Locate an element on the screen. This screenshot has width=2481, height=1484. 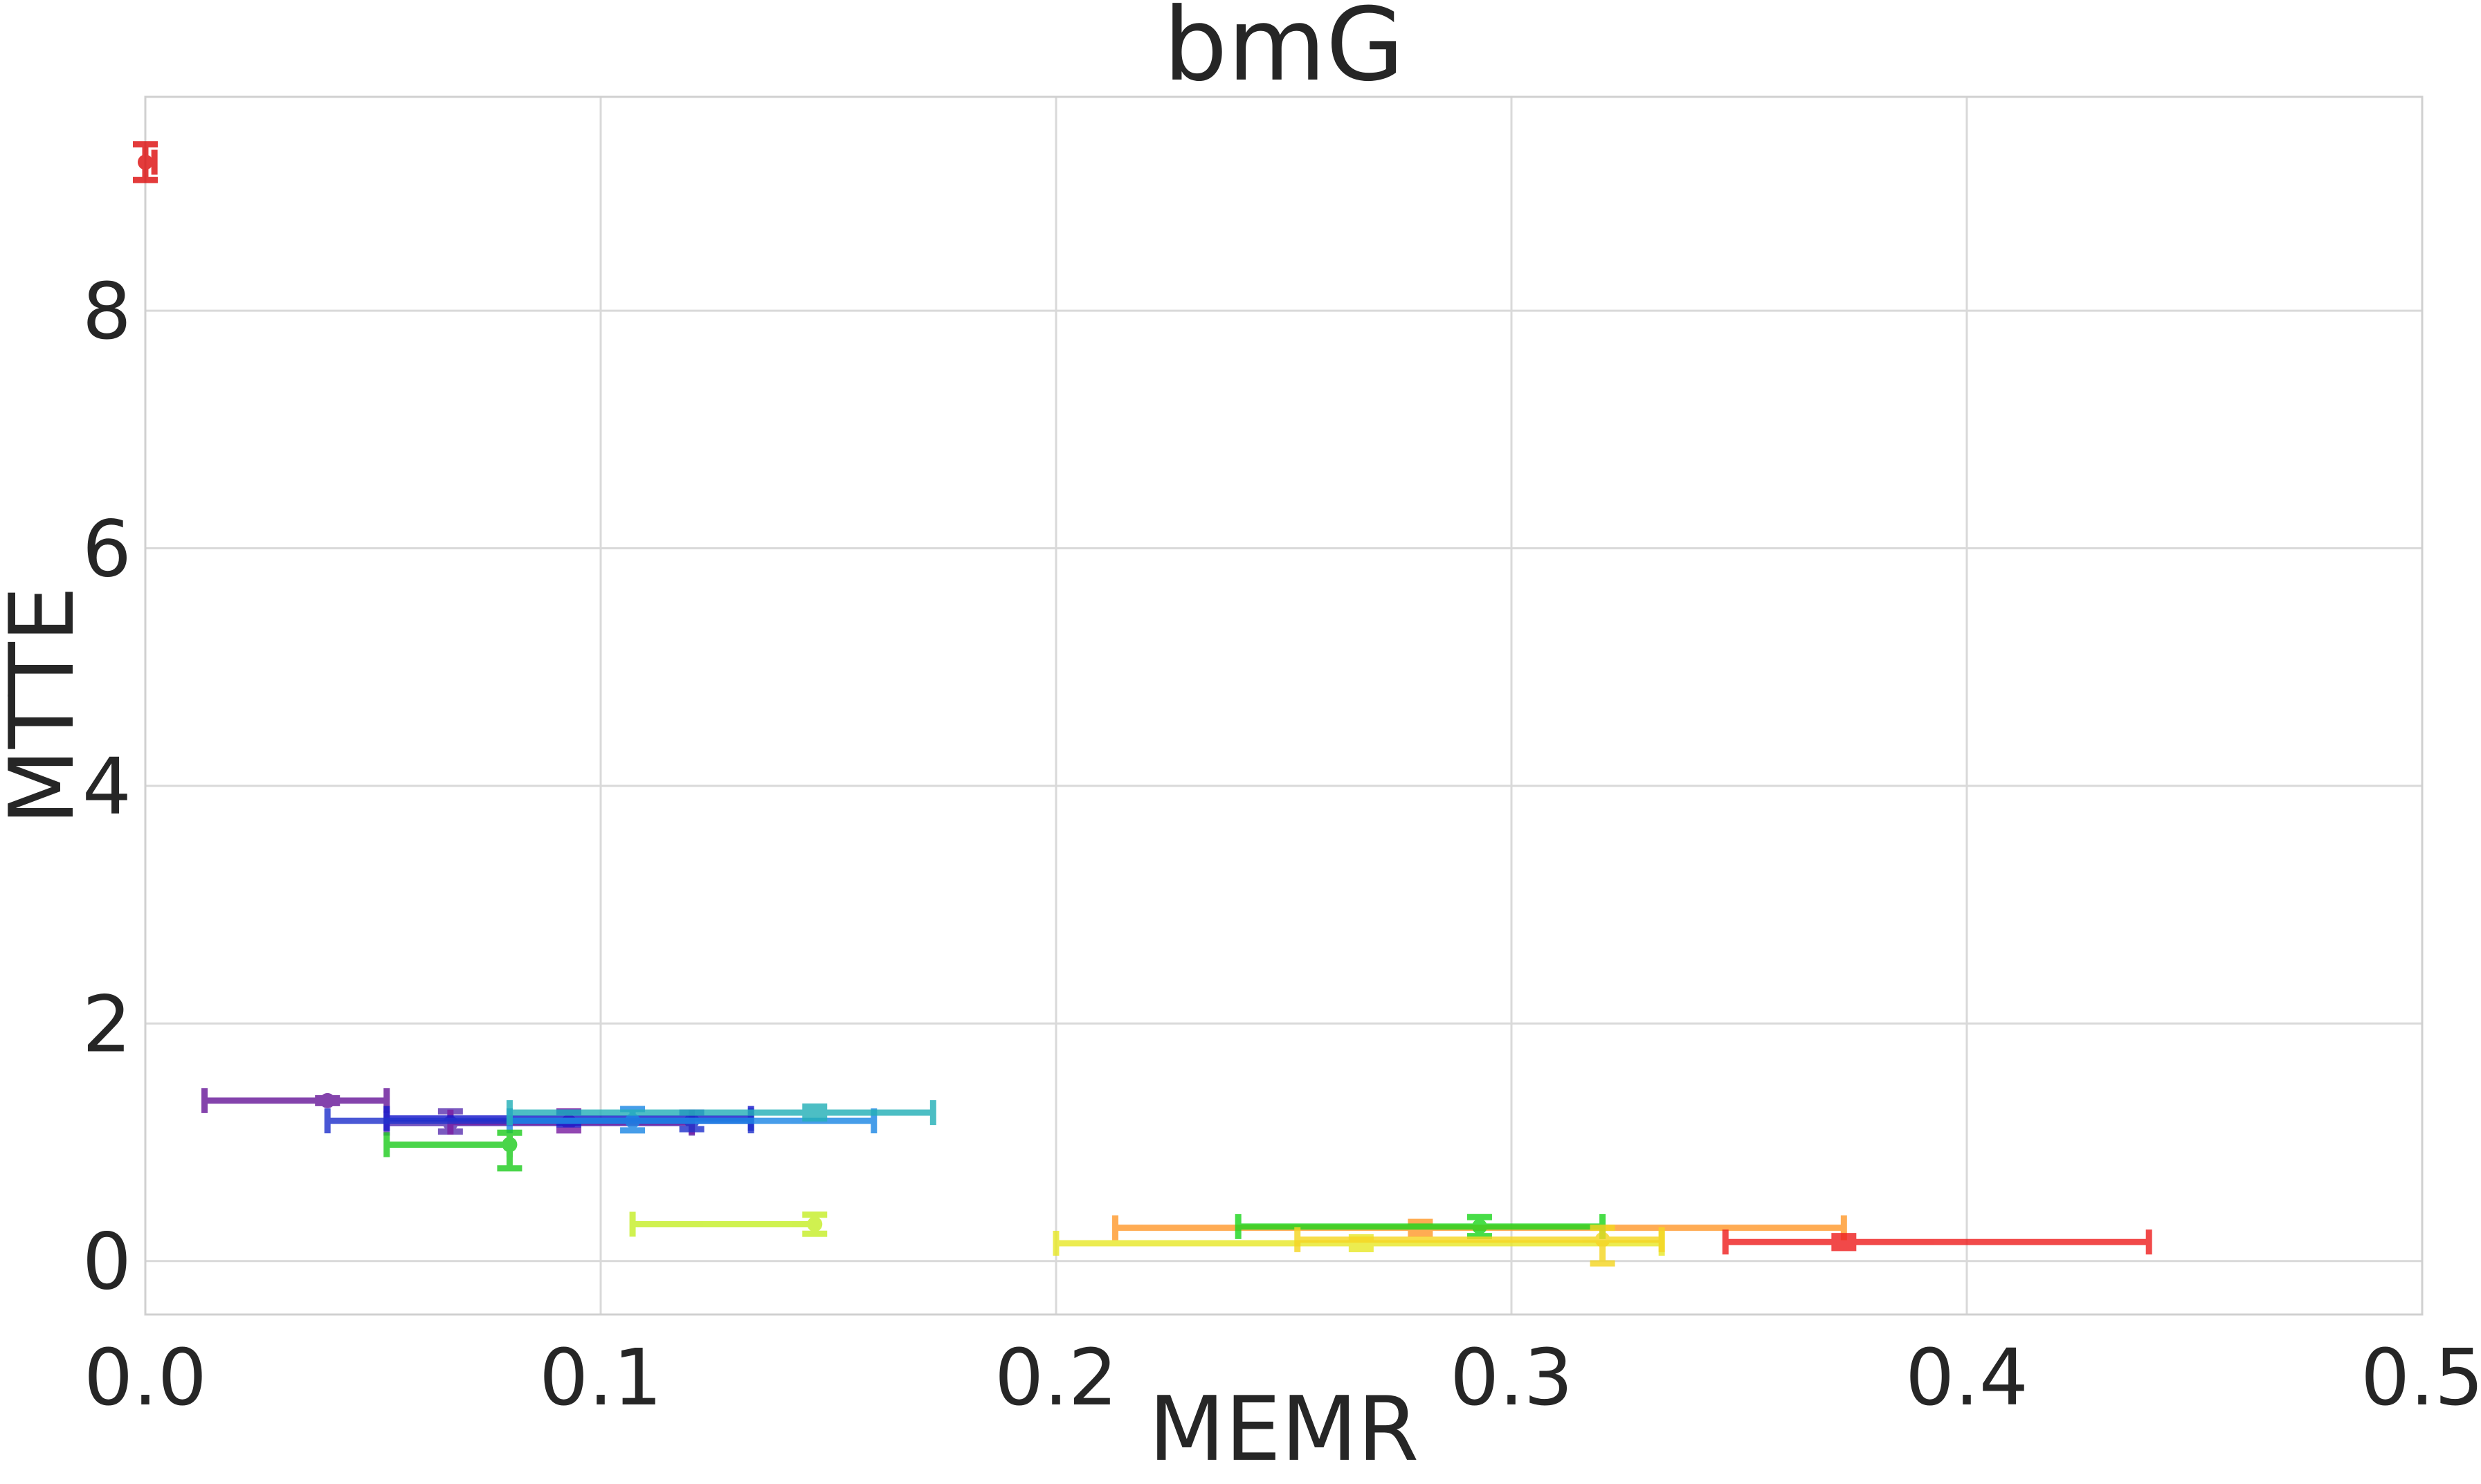
y-tick-label: 0 is located at coordinates (107, 1263).